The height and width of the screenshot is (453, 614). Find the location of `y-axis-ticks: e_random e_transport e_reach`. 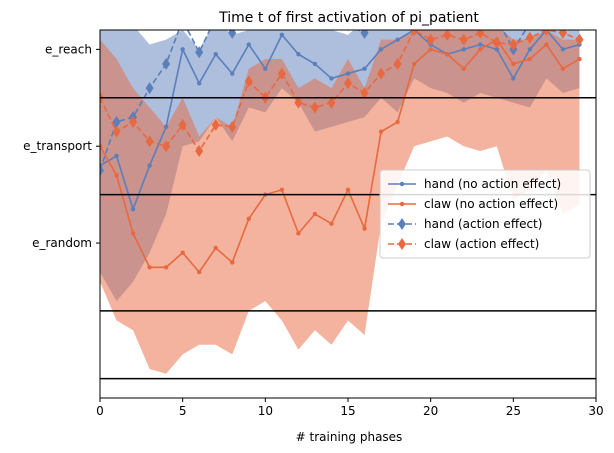

y-axis-ticks: e_random e_transport e_reach is located at coordinates (61, 146).